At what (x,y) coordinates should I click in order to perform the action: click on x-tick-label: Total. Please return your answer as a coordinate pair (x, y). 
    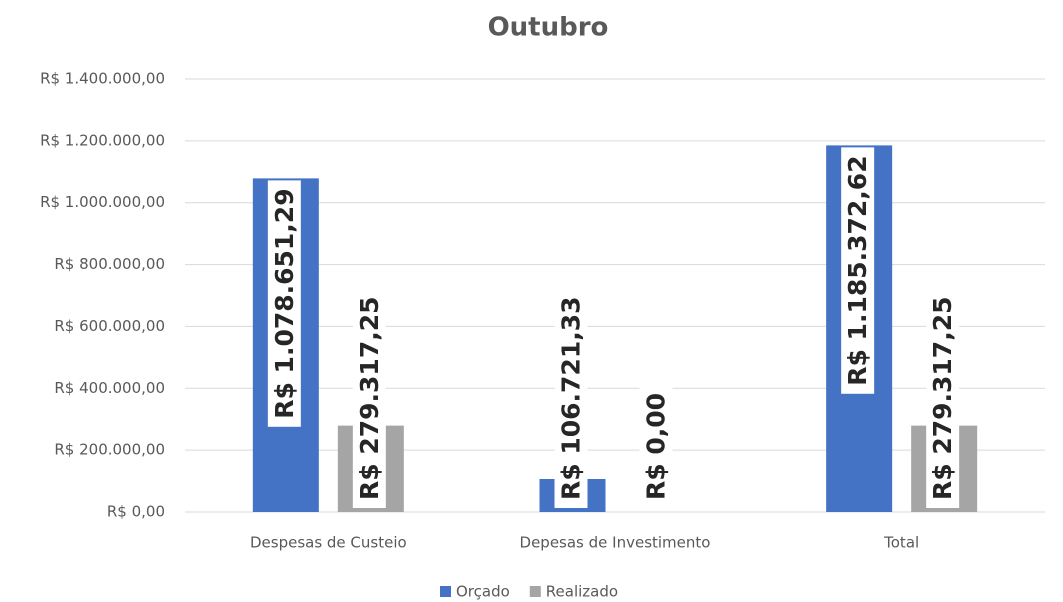
    Looking at the image, I should click on (901, 543).